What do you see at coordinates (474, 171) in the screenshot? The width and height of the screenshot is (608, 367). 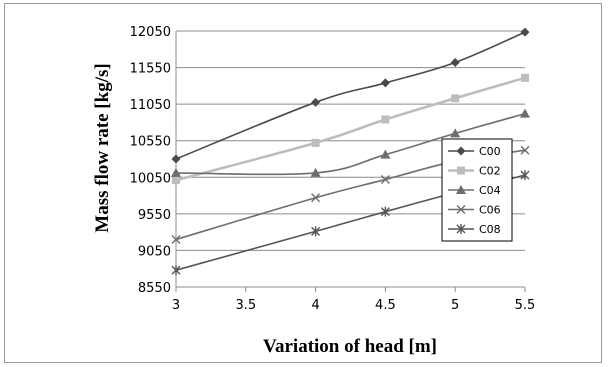 I see `legend-item-c02: C02` at bounding box center [474, 171].